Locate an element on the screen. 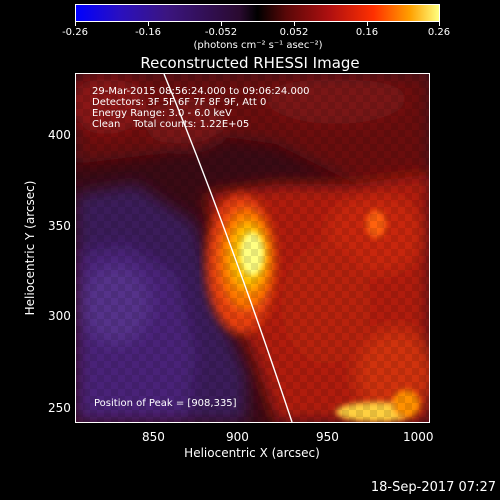 This screenshot has width=500, height=500. y-axis-label: Heliocentric Y (arcsec) is located at coordinates (30, 248).